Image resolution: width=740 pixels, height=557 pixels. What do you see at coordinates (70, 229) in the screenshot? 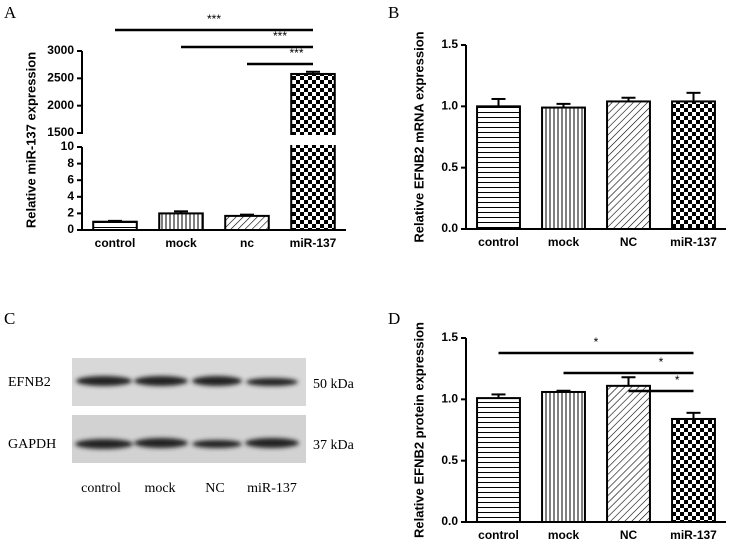
I see `y-tick-label: 0` at bounding box center [70, 229].